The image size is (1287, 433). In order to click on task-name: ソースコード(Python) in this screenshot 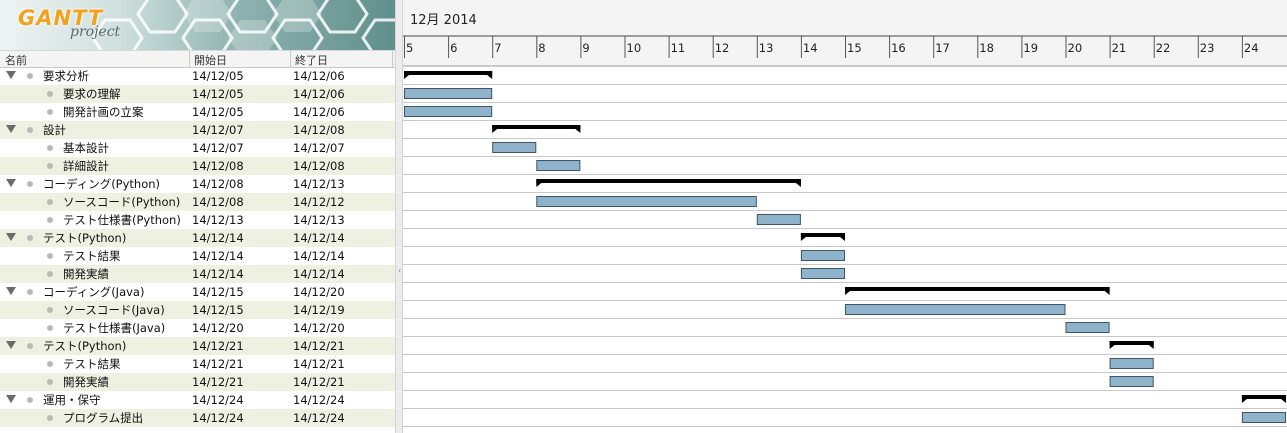, I will do `click(122, 202)`.